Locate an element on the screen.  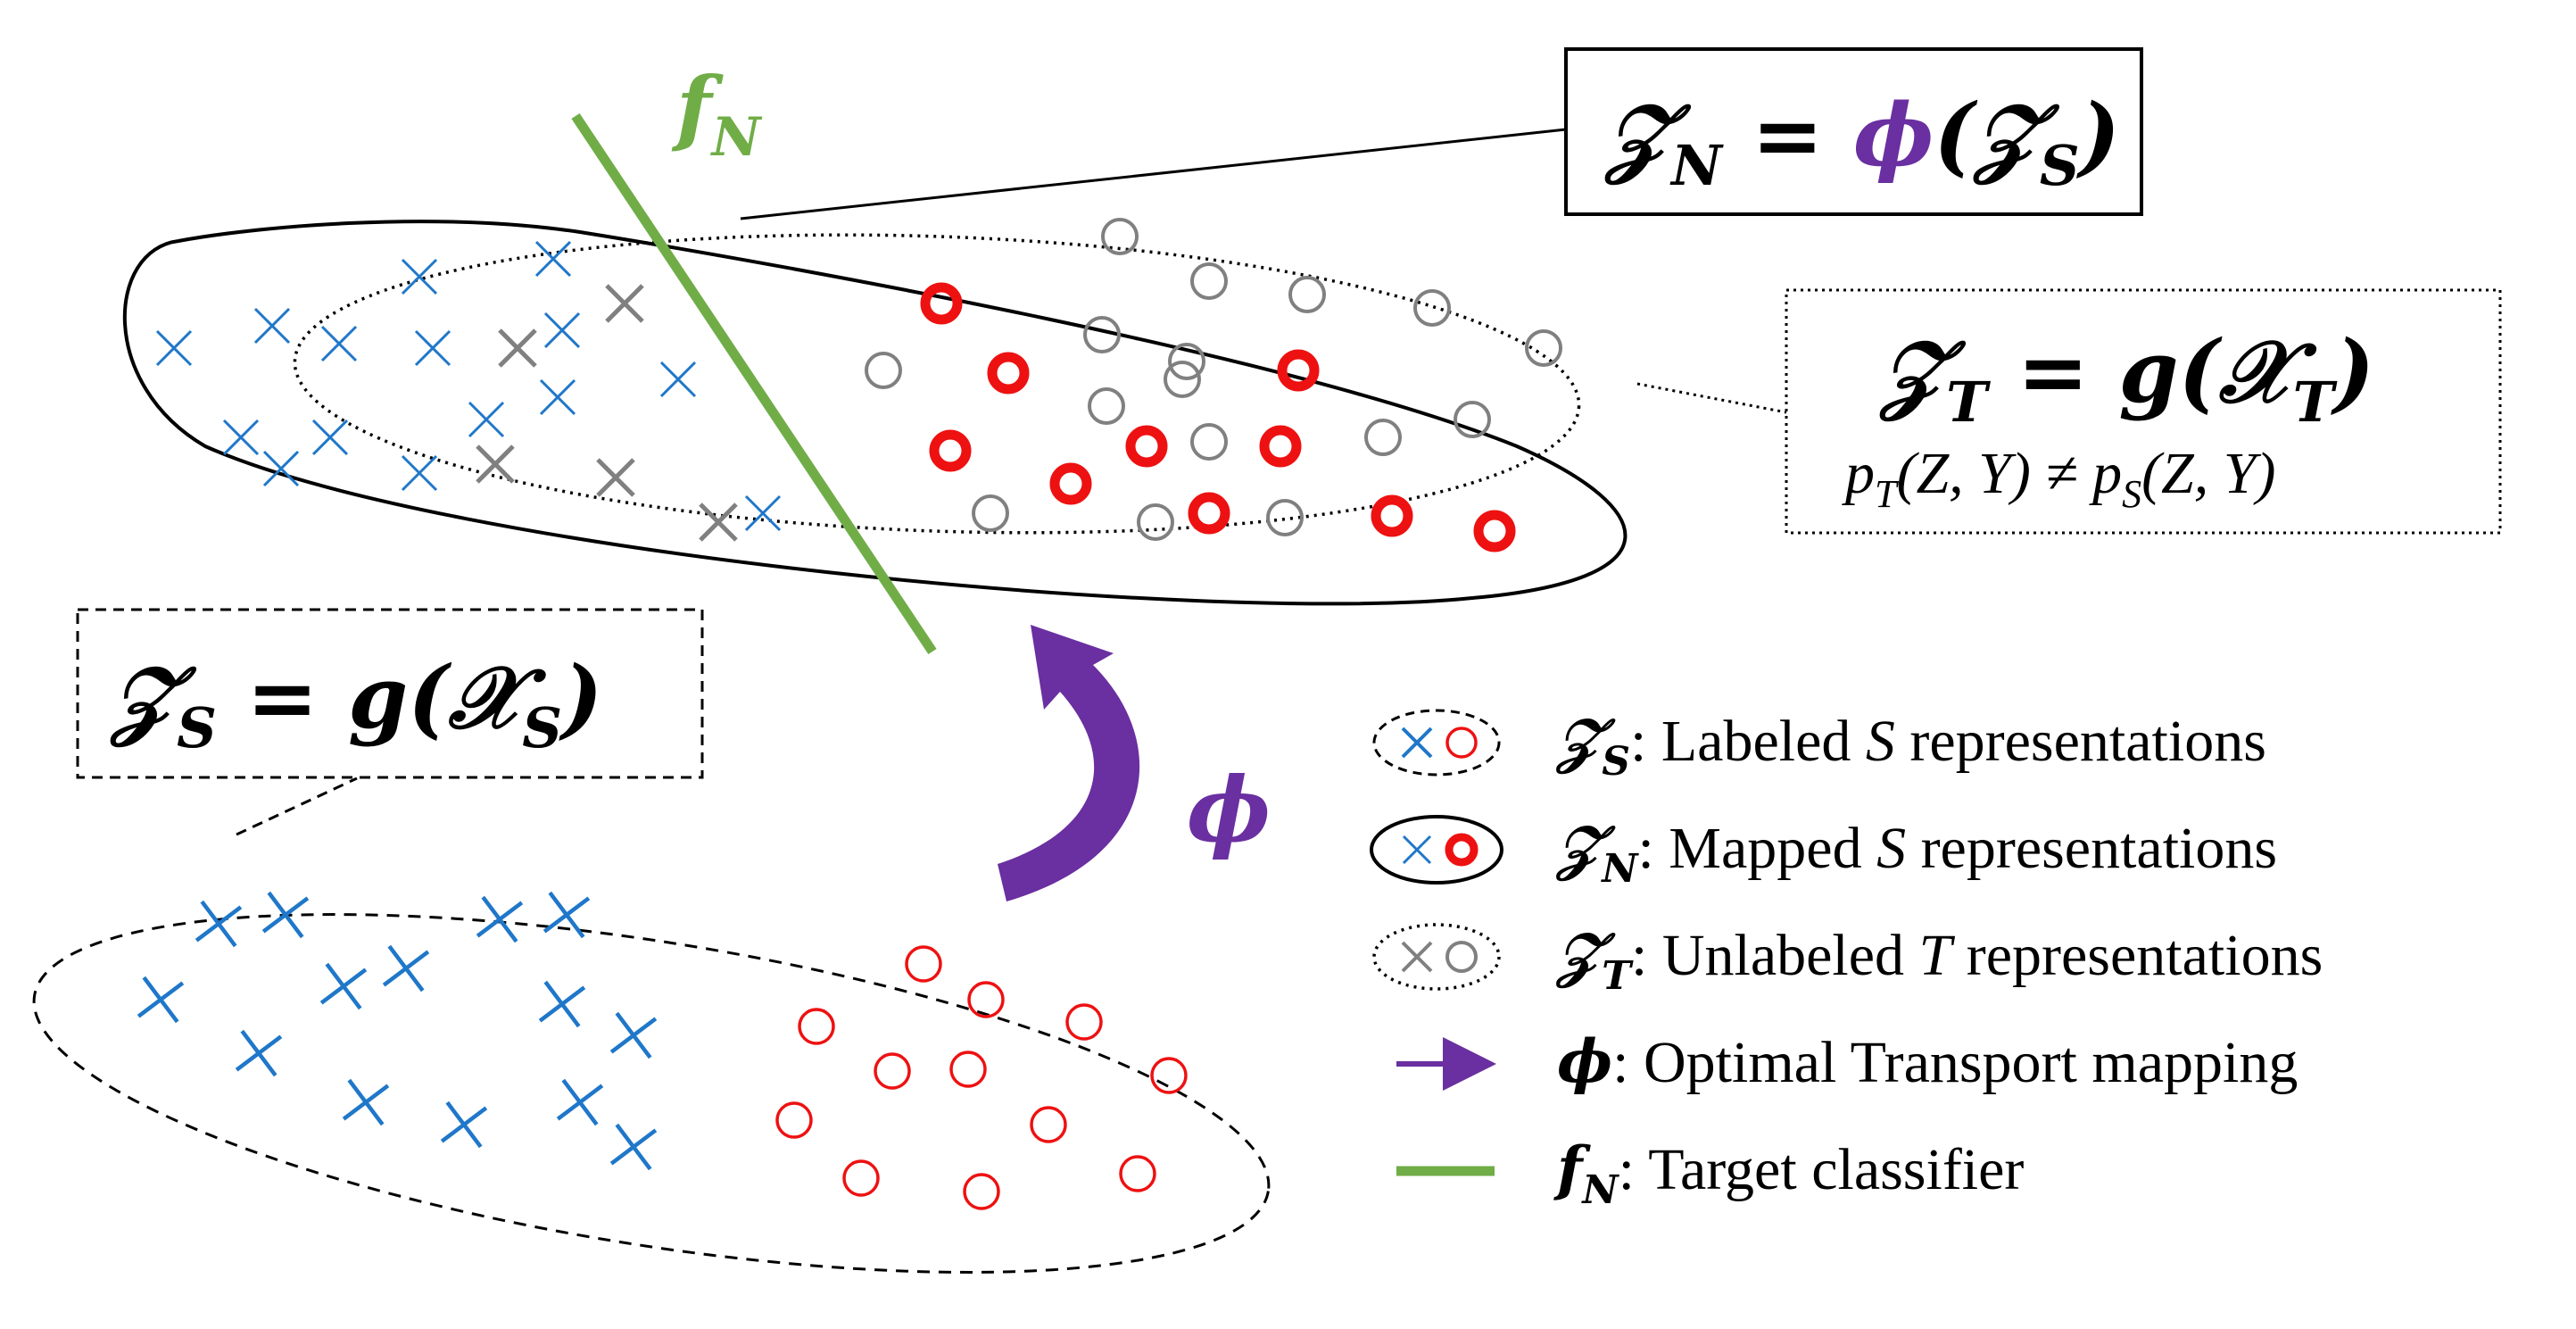
zn-formula: 𝒵N = ϕ(𝒵S) is located at coordinates (1861, 141).